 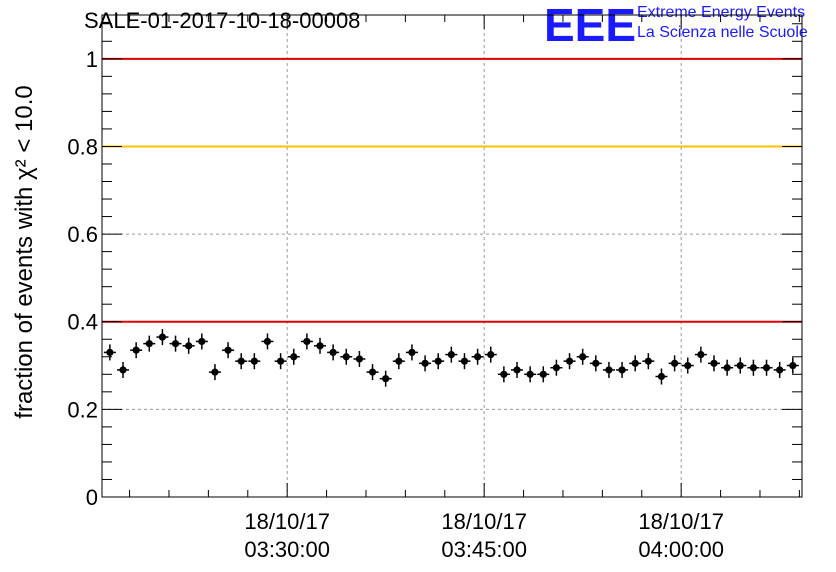 I want to click on y-tick-label: 0.2, so click(x=82, y=409).